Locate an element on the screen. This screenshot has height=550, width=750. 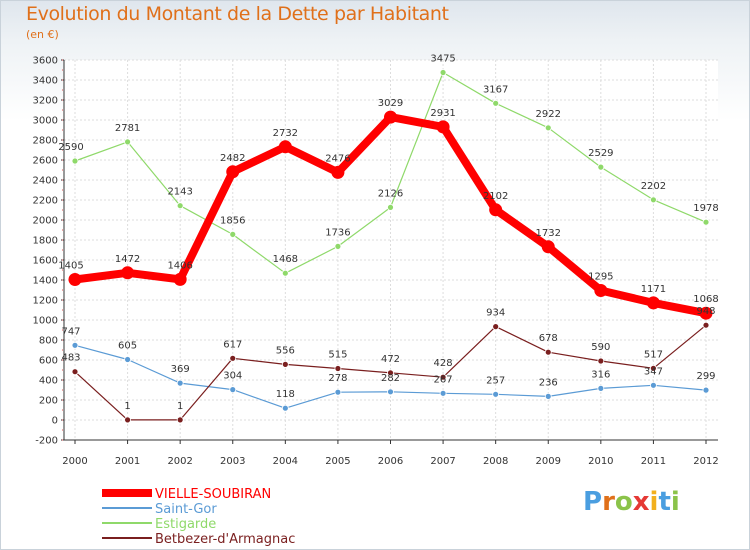
data-label: 2781 is located at coordinates (127, 128).